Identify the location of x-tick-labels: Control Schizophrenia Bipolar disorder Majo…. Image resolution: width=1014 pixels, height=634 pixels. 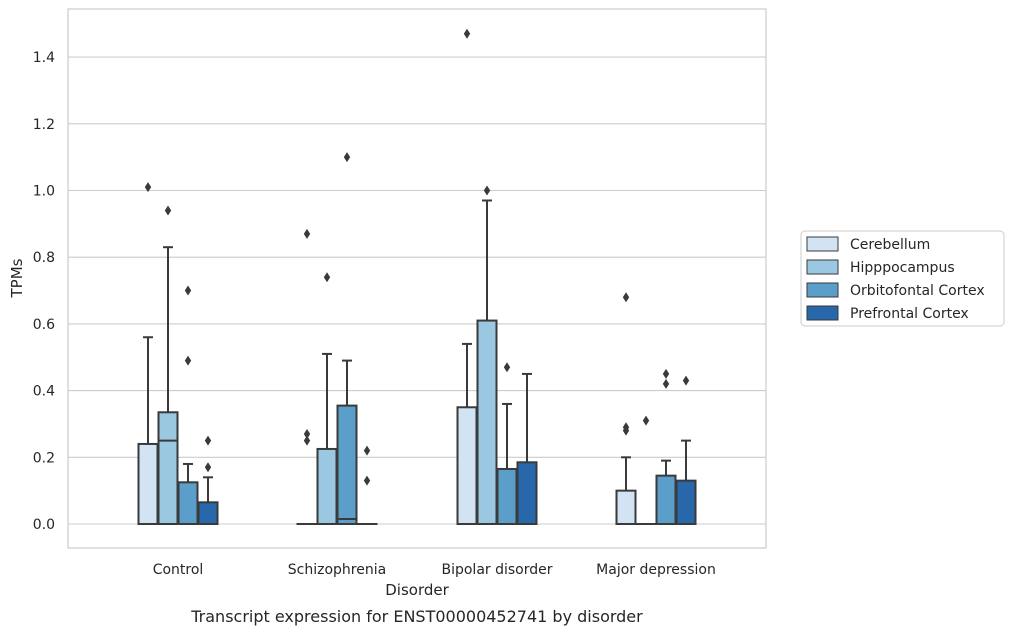
(434, 570).